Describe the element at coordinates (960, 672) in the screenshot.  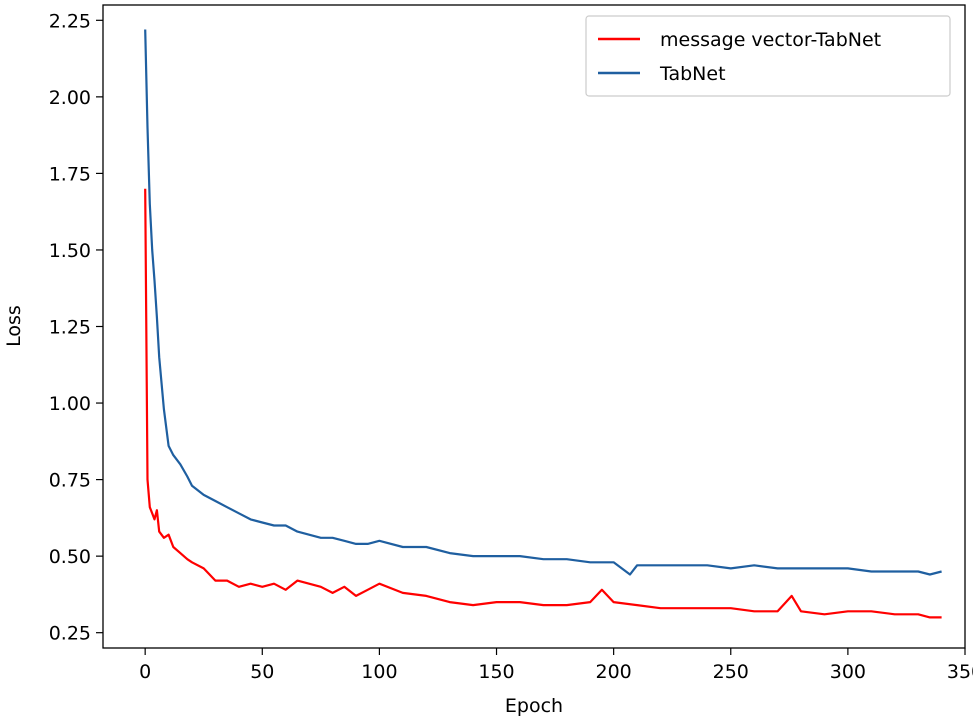
I see `x-tick-label: 350` at that location.